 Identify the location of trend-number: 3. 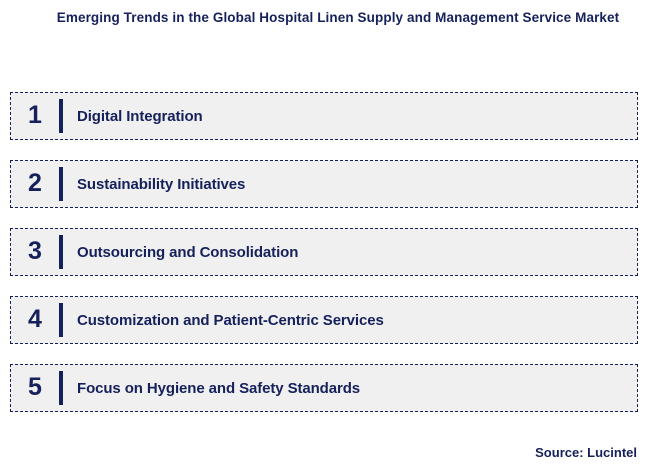
(35, 250).